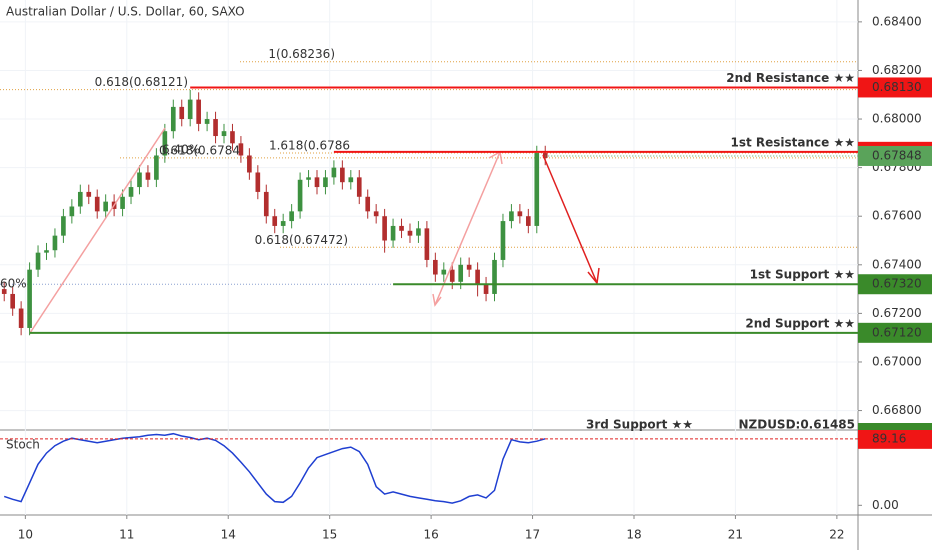 This screenshot has height=550, width=932. I want to click on trend-line, so click(97, 230).